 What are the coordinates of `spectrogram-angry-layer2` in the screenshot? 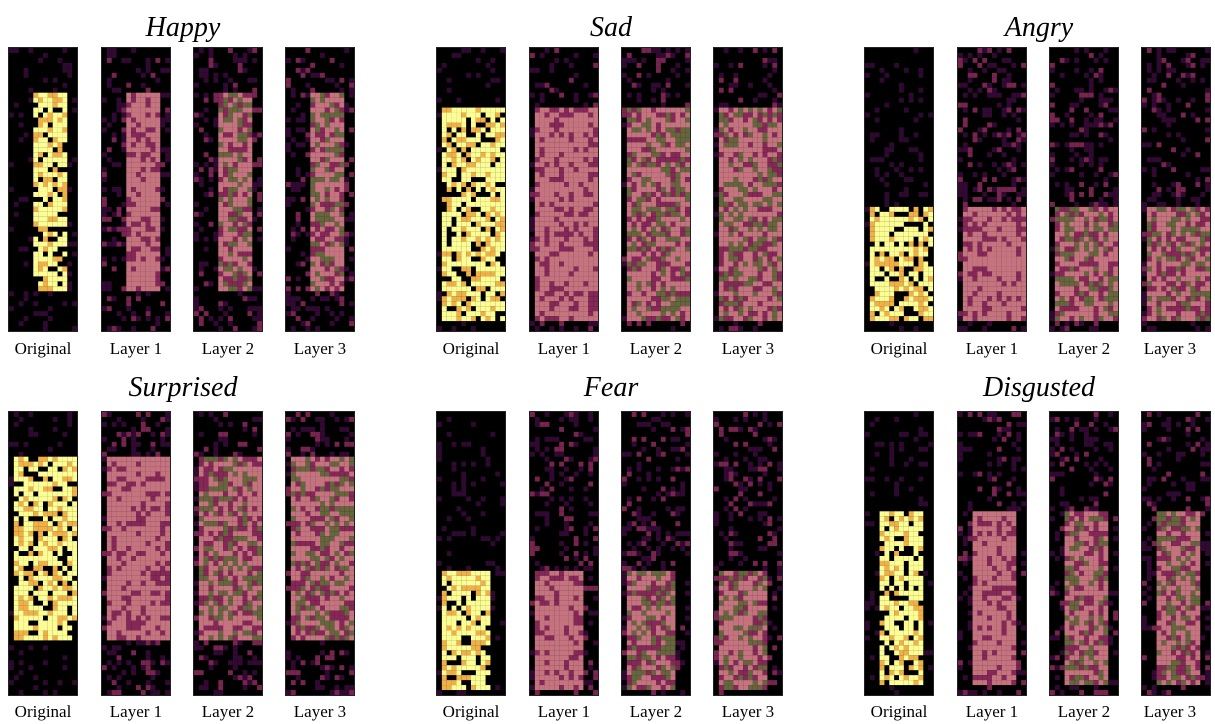 It's located at (1084, 189).